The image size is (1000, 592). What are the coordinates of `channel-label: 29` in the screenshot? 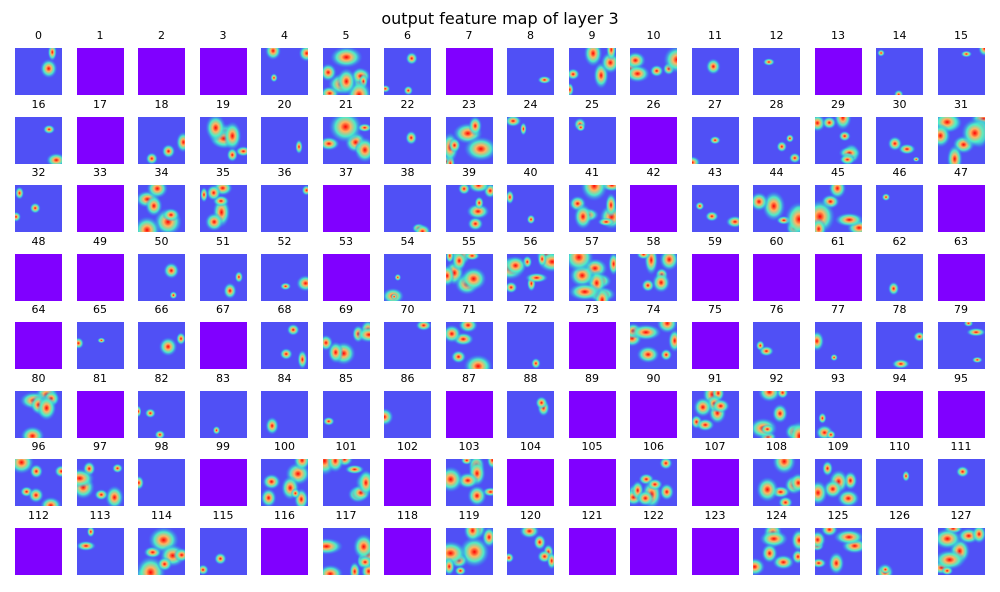 It's located at (838, 104).